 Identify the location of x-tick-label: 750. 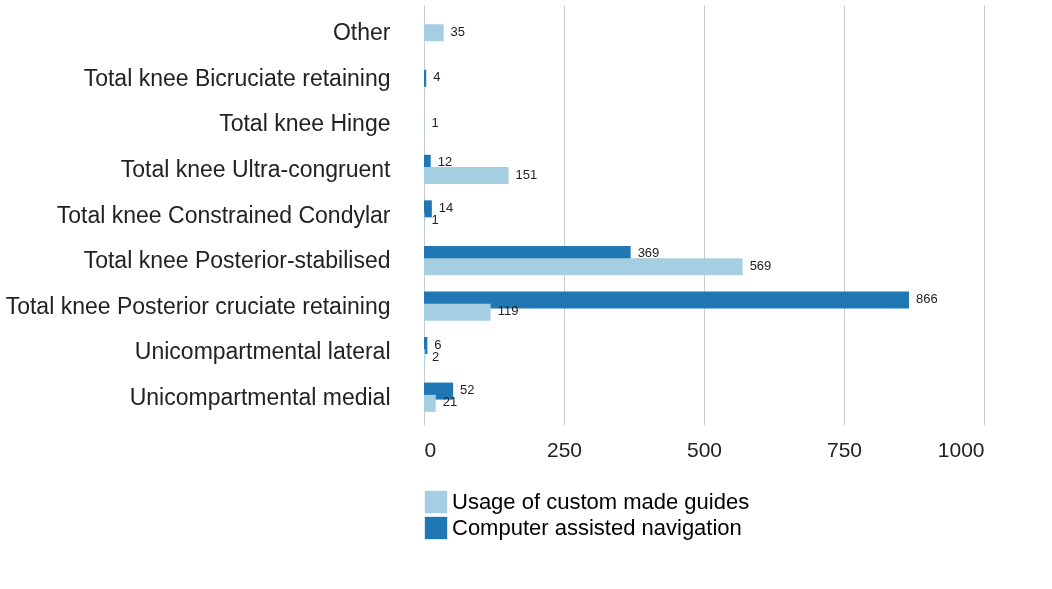
(844, 449).